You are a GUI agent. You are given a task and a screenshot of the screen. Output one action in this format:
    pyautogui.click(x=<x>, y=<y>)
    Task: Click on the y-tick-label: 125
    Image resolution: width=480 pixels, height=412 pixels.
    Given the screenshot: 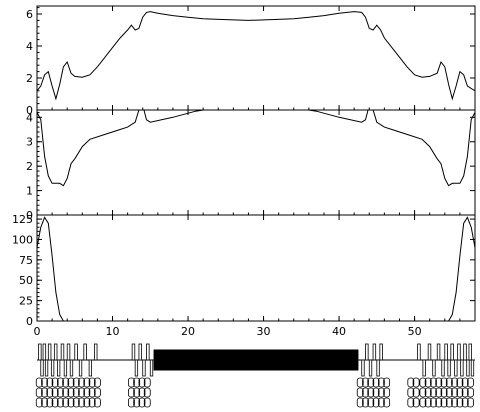 What is the action you would take?
    pyautogui.click(x=22, y=219)
    